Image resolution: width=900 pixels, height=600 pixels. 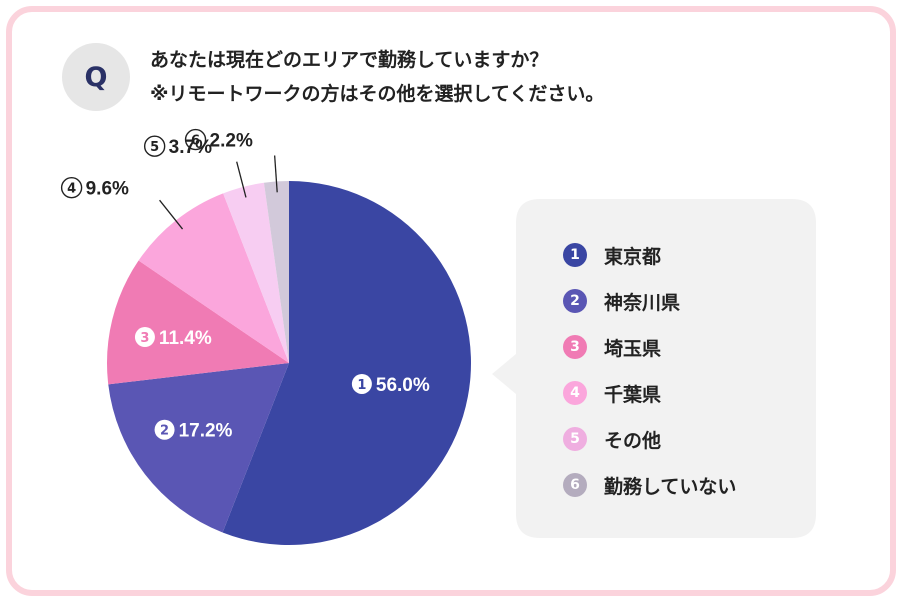 I want to click on legend: 1 東京都 2 神奈川県 3 埼玉県 4 千葉県 5 その他 6 勤務していない, so click(x=649, y=370).